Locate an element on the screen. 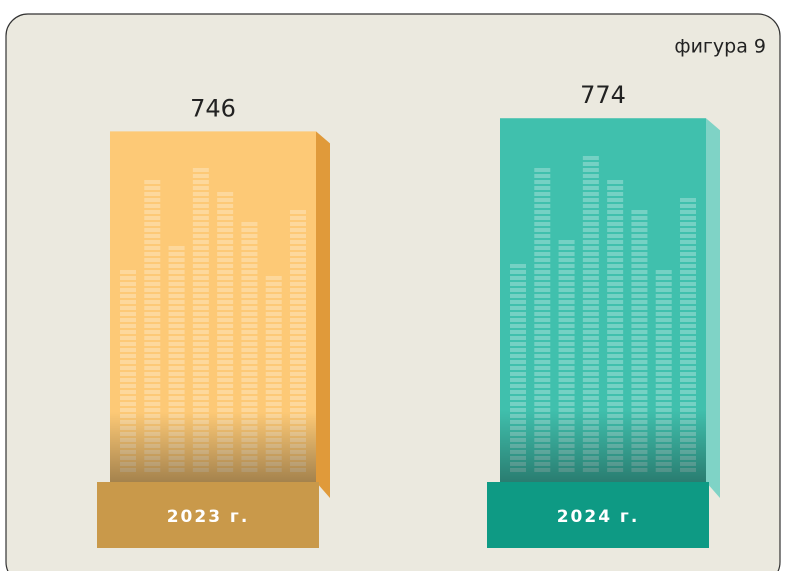 The image size is (786, 571). value-label: 774 is located at coordinates (603, 95).